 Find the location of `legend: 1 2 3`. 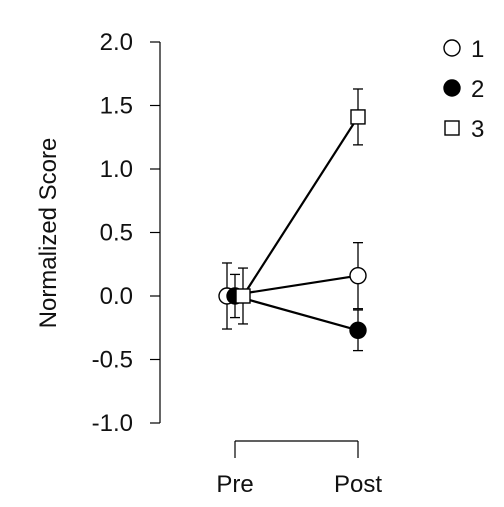

legend: 1 2 3 is located at coordinates (463, 89).